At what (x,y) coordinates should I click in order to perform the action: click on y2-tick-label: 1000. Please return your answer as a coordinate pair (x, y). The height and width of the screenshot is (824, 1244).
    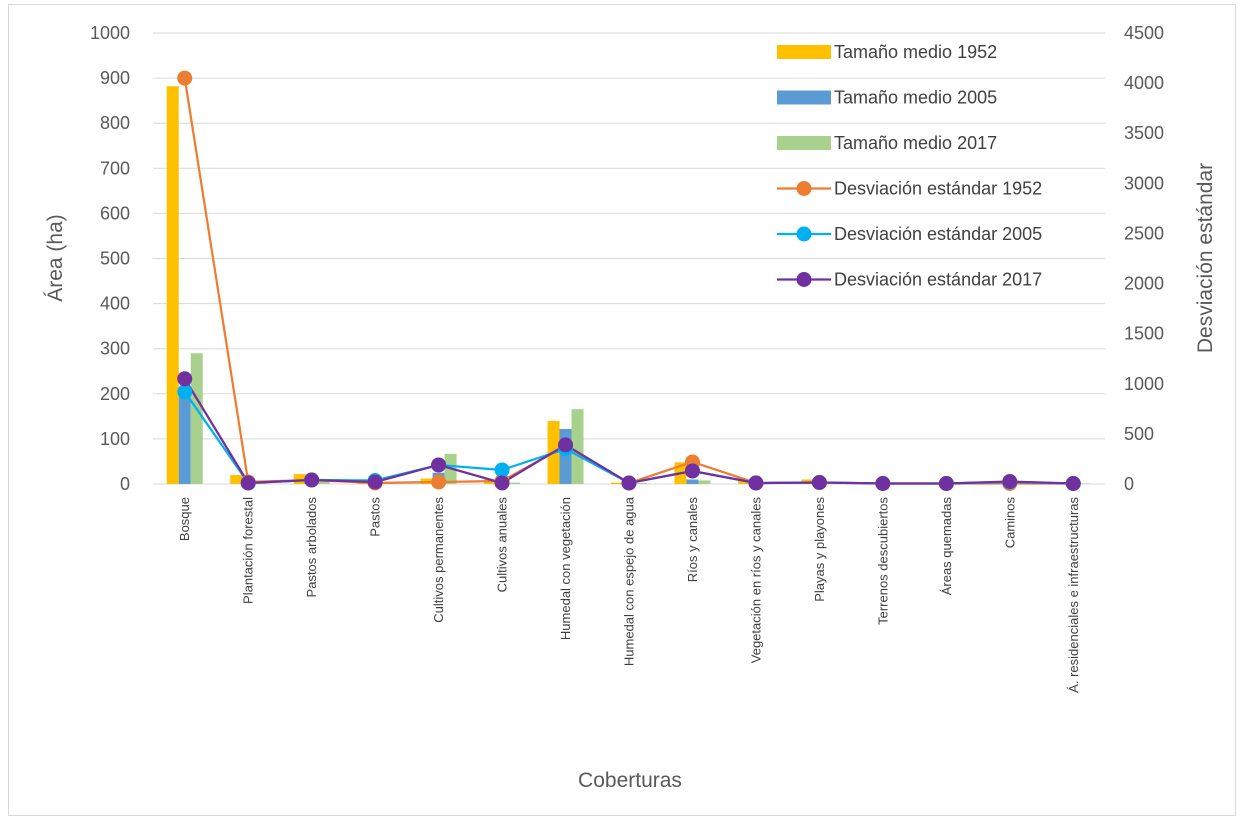
    Looking at the image, I should click on (1144, 384).